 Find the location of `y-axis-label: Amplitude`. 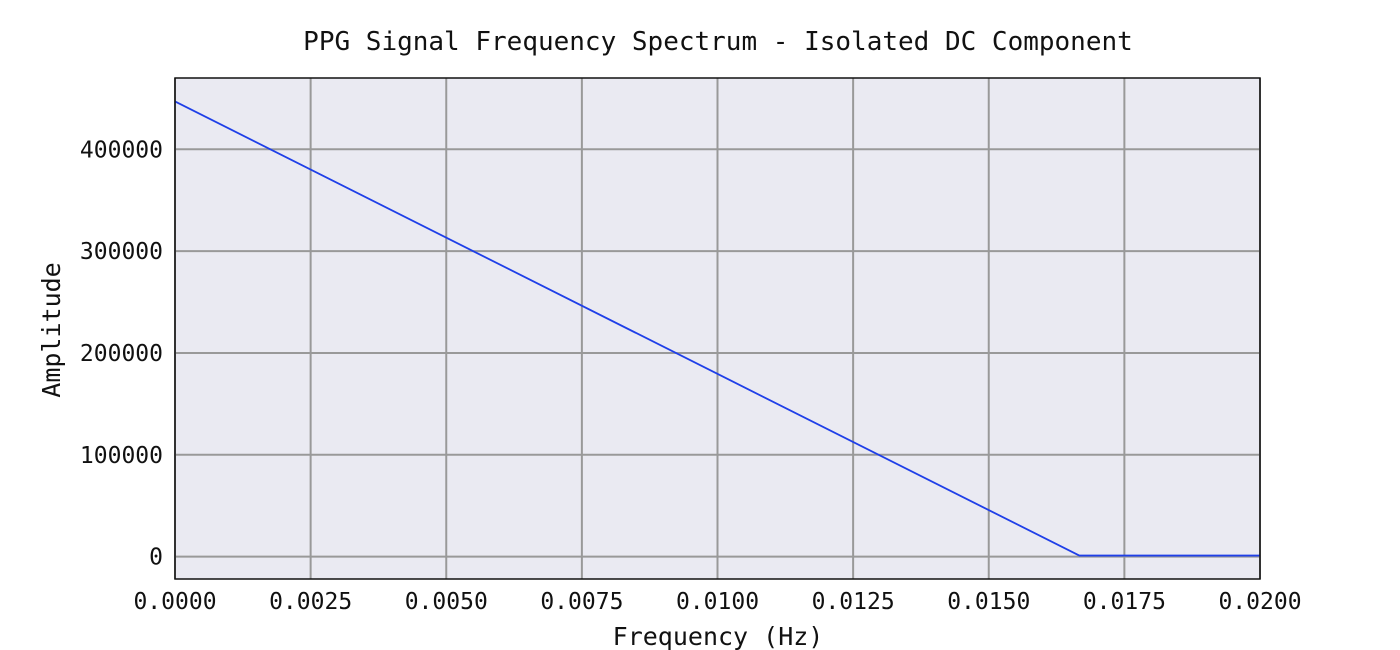

y-axis-label: Amplitude is located at coordinates (51, 329).